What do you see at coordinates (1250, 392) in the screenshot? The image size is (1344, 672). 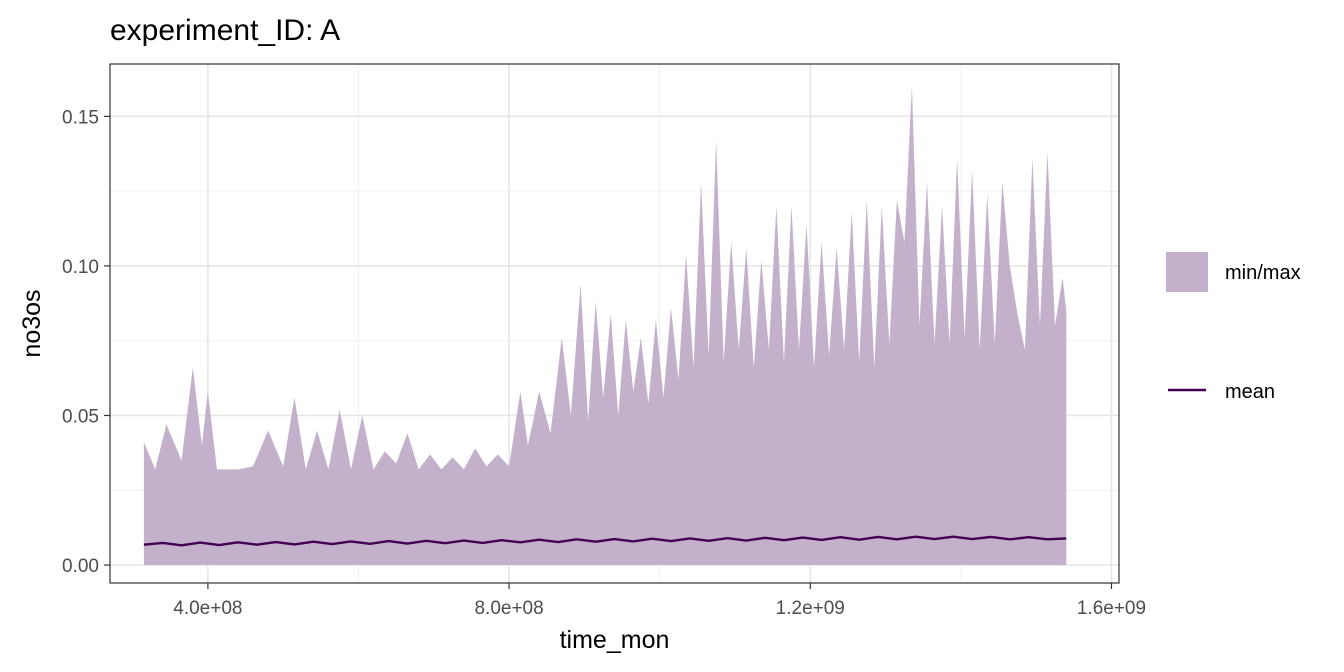 I see `legend-label-mean: mean` at bounding box center [1250, 392].